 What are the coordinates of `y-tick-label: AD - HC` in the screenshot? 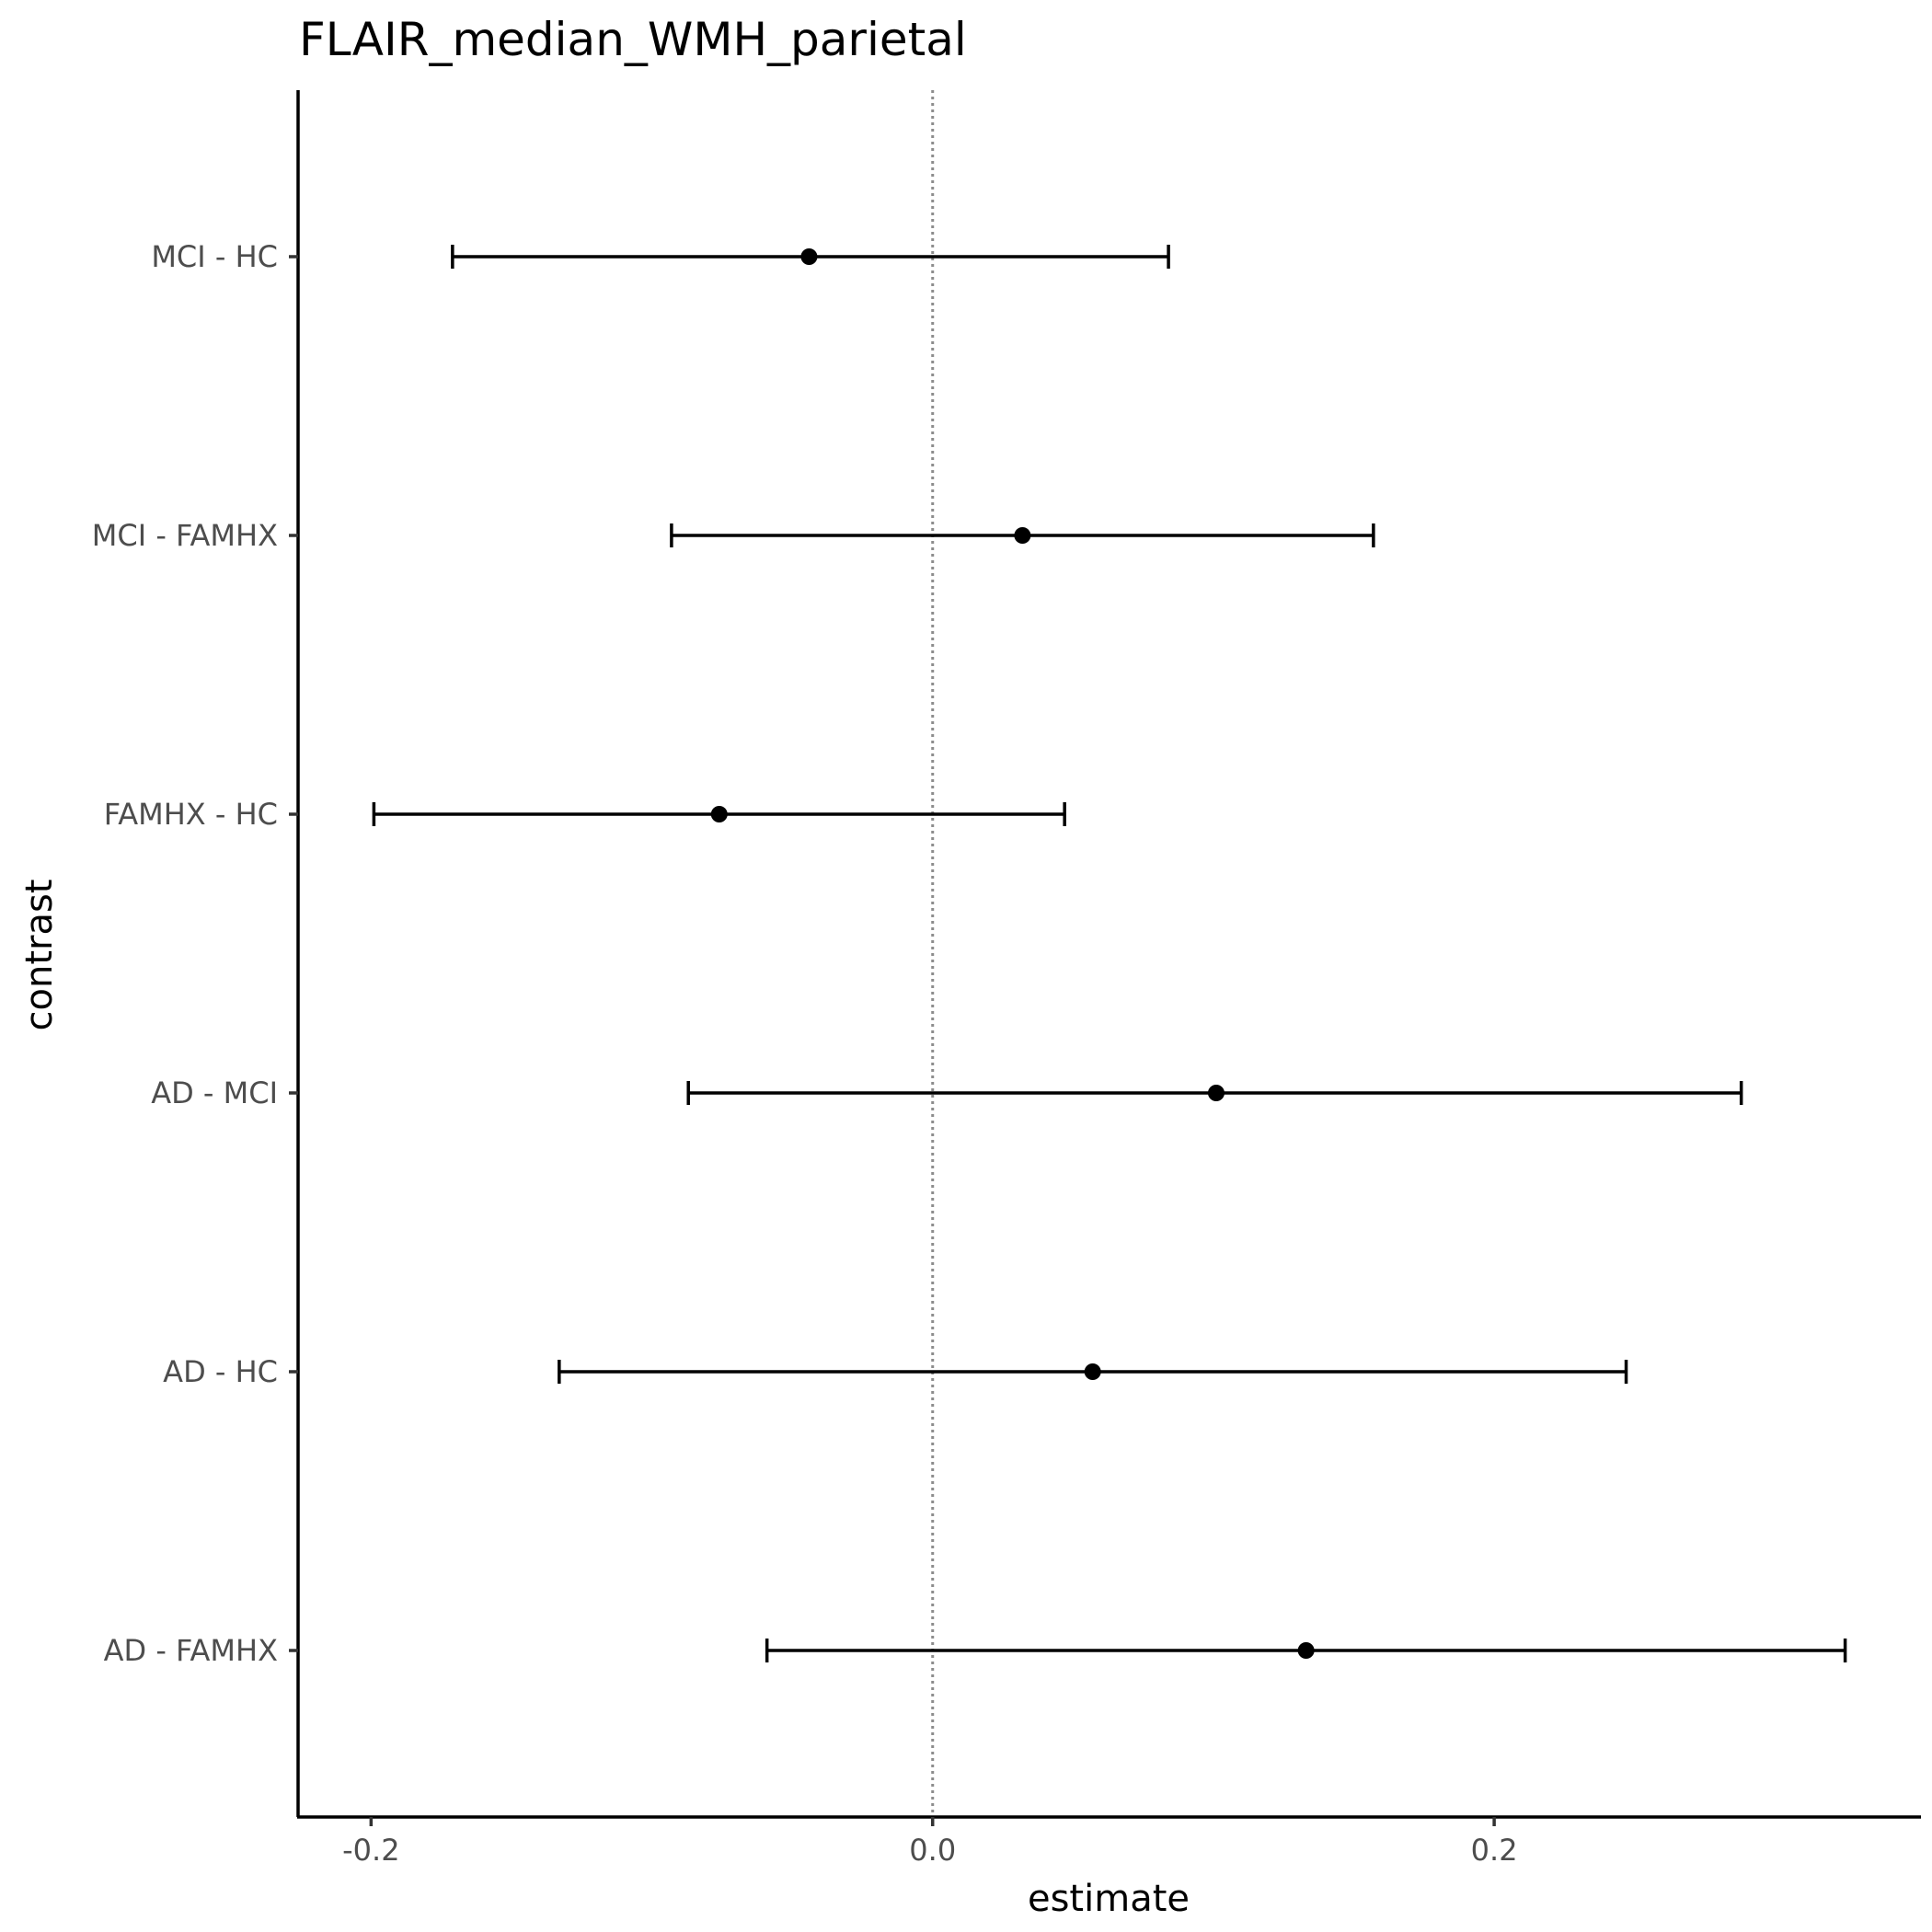 It's located at (220, 1371).